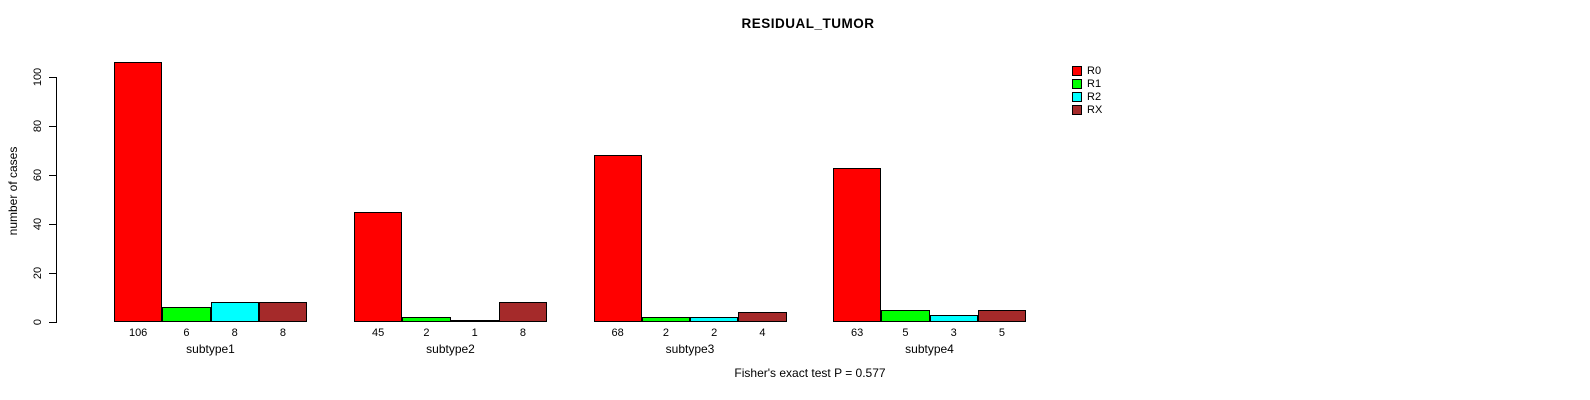  What do you see at coordinates (234, 312) in the screenshot?
I see `bar-r2-subtype1` at bounding box center [234, 312].